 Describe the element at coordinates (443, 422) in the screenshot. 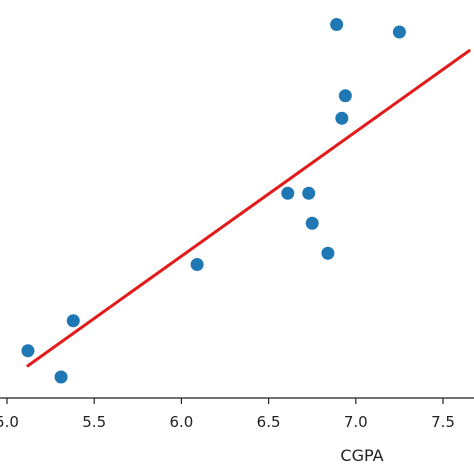

I see `x-tick-label: 7.5` at that location.